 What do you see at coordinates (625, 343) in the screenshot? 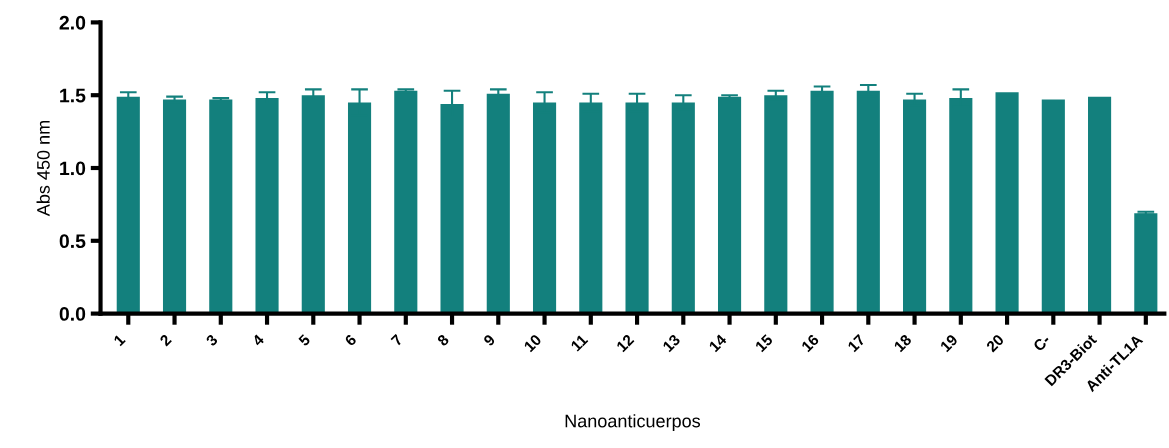
I see `x-tick-label: 12` at bounding box center [625, 343].